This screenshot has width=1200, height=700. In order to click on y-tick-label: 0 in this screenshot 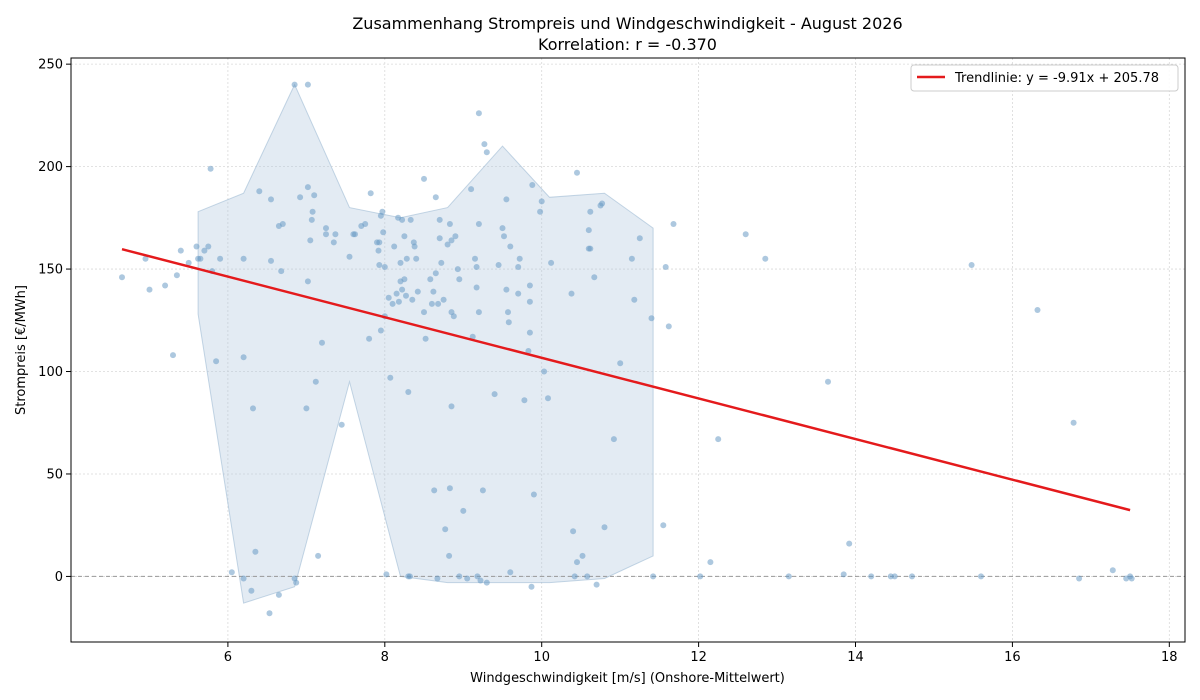, I will do `click(59, 577)`.